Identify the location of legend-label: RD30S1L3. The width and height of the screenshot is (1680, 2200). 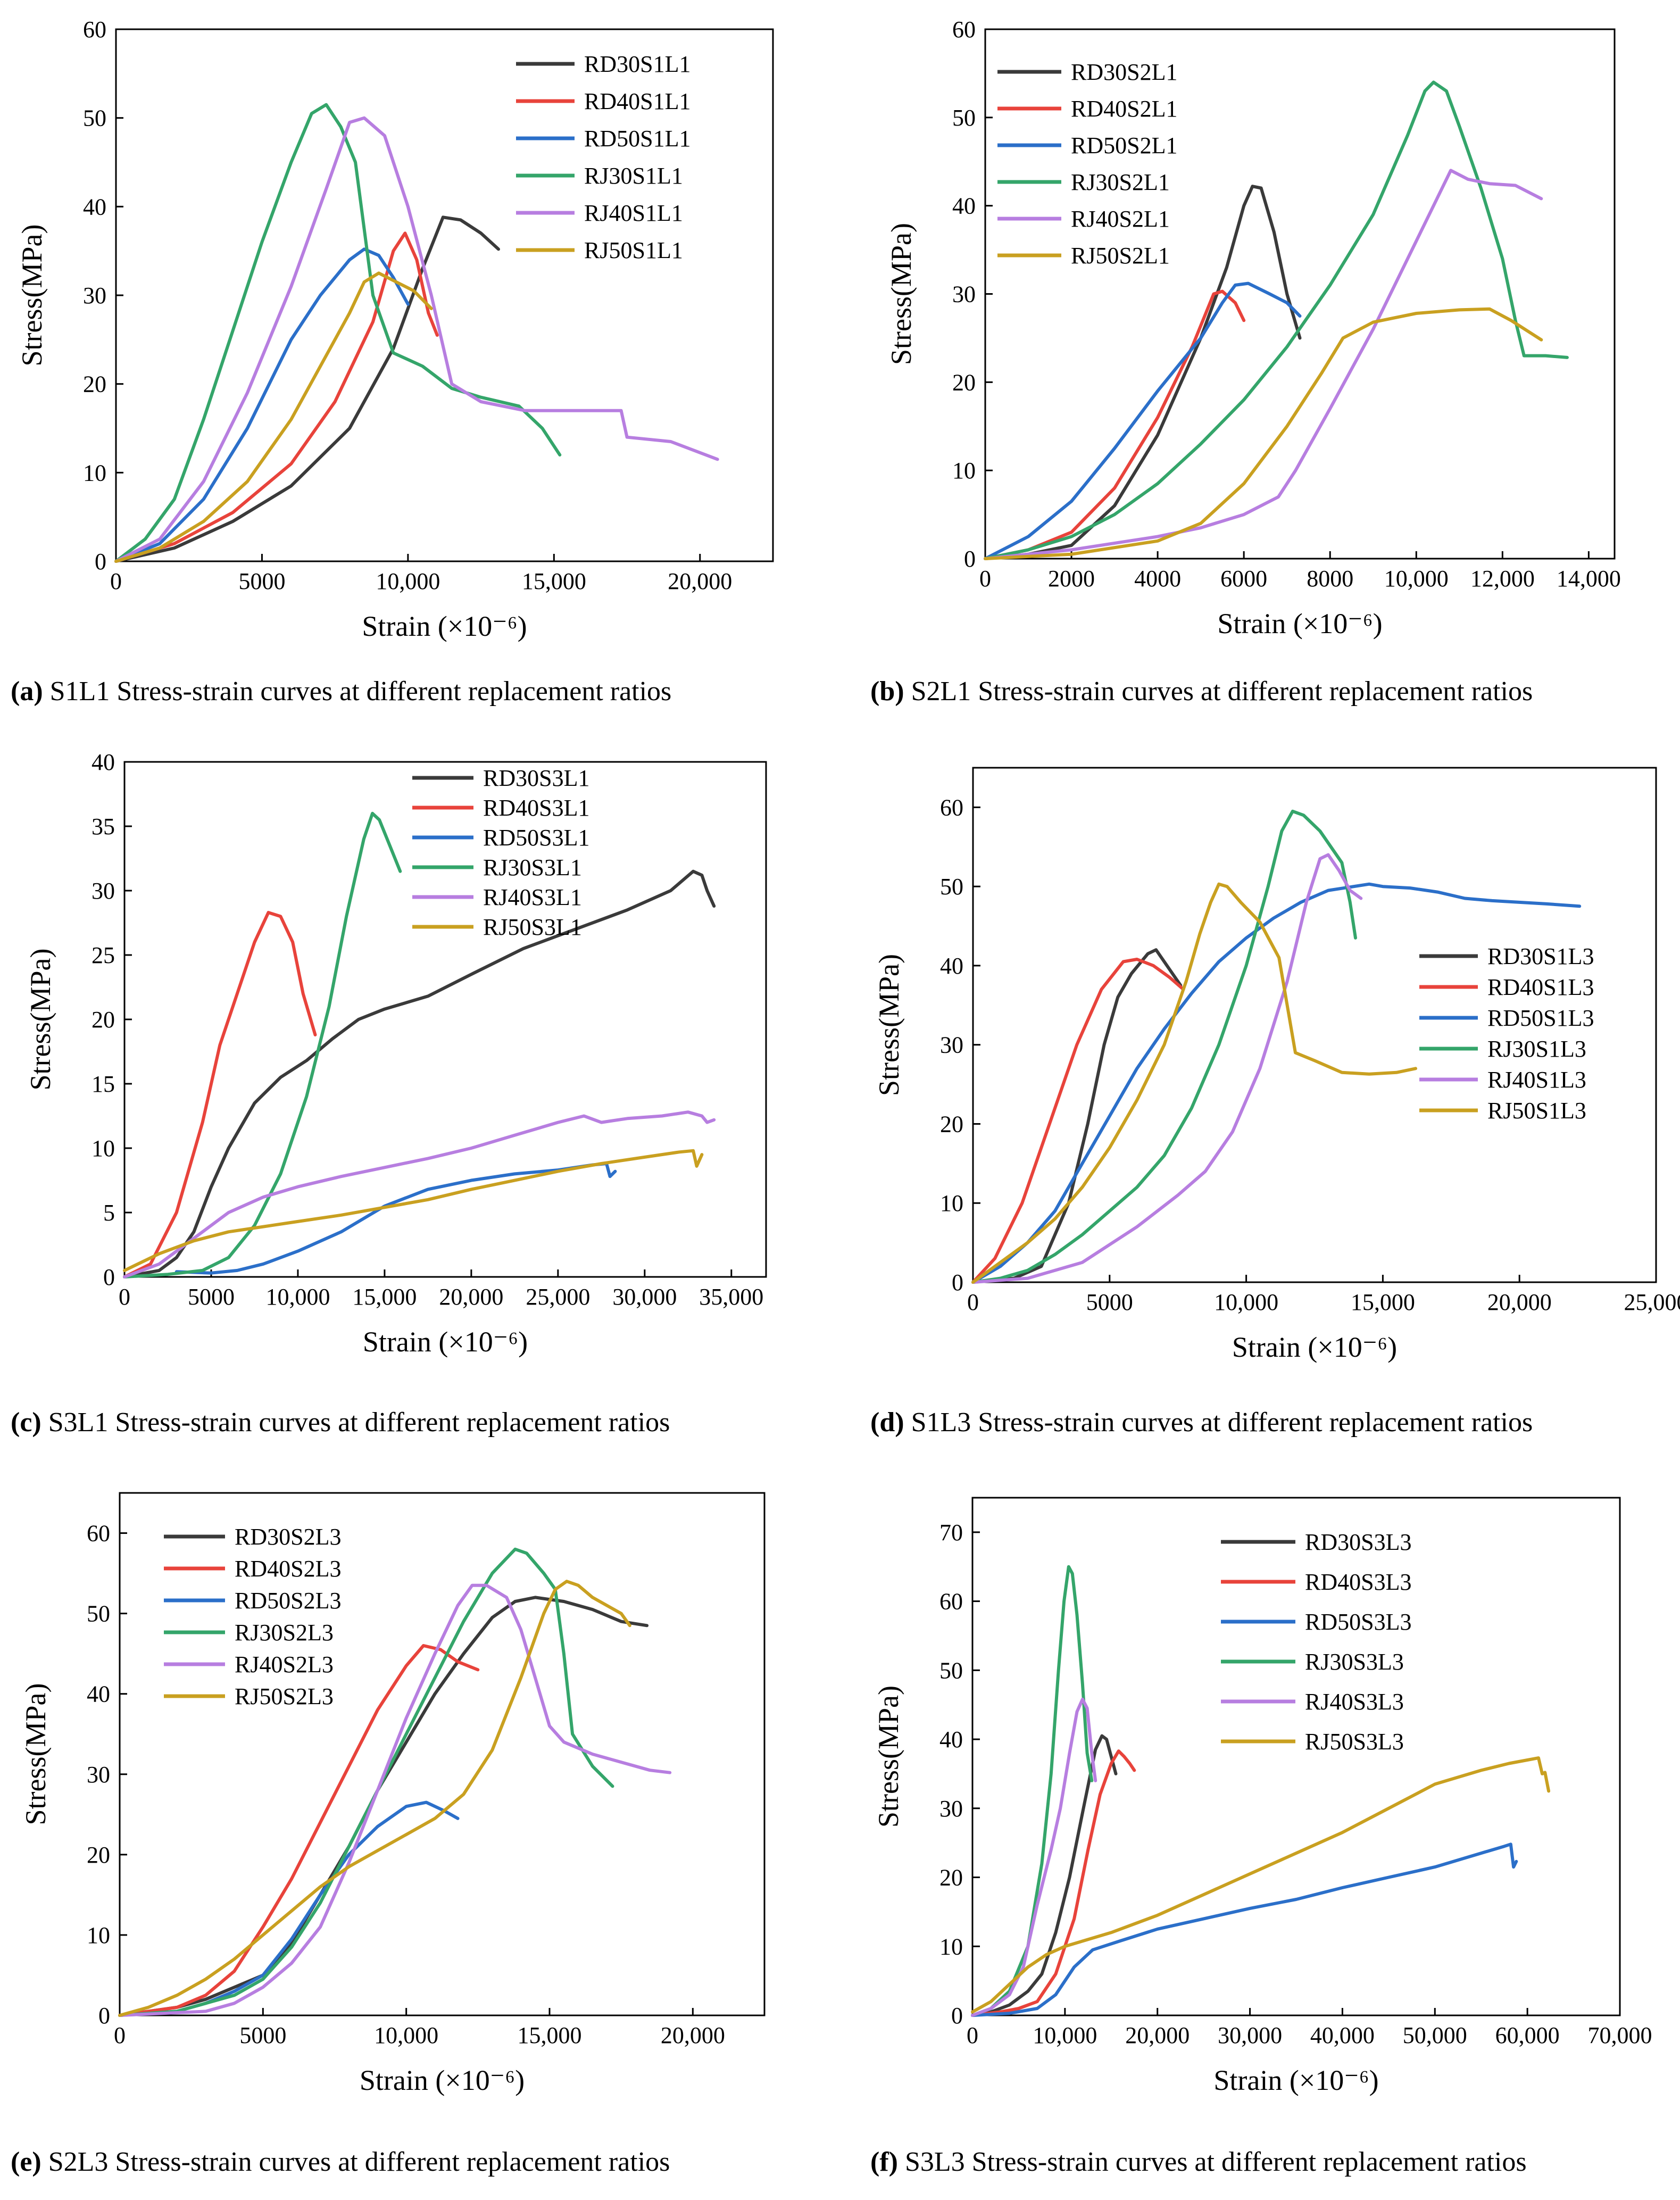
(1541, 956).